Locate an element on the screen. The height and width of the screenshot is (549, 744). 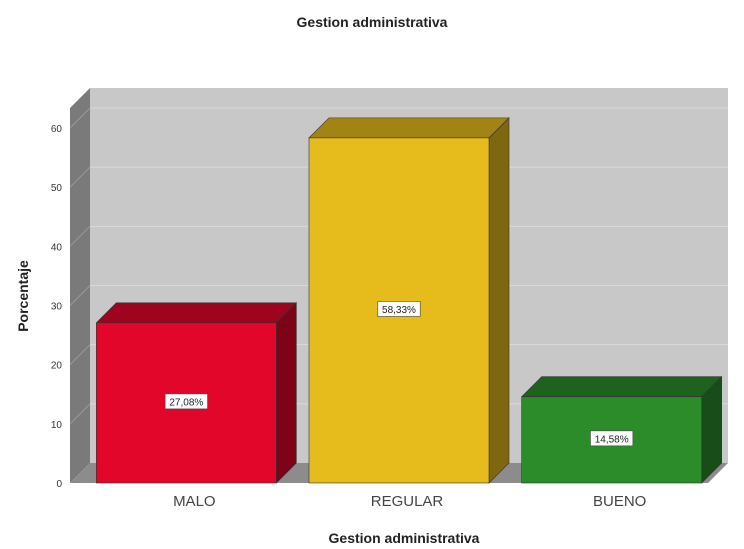
y-axis-label: Porcentaje is located at coordinates (23, 296).